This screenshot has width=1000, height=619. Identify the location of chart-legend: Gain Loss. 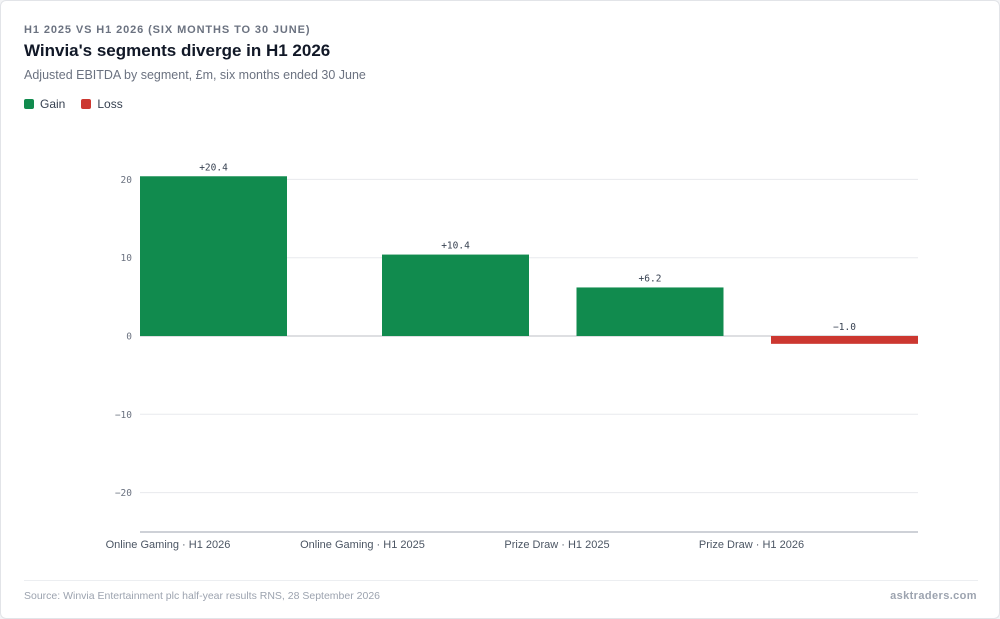
(73, 104).